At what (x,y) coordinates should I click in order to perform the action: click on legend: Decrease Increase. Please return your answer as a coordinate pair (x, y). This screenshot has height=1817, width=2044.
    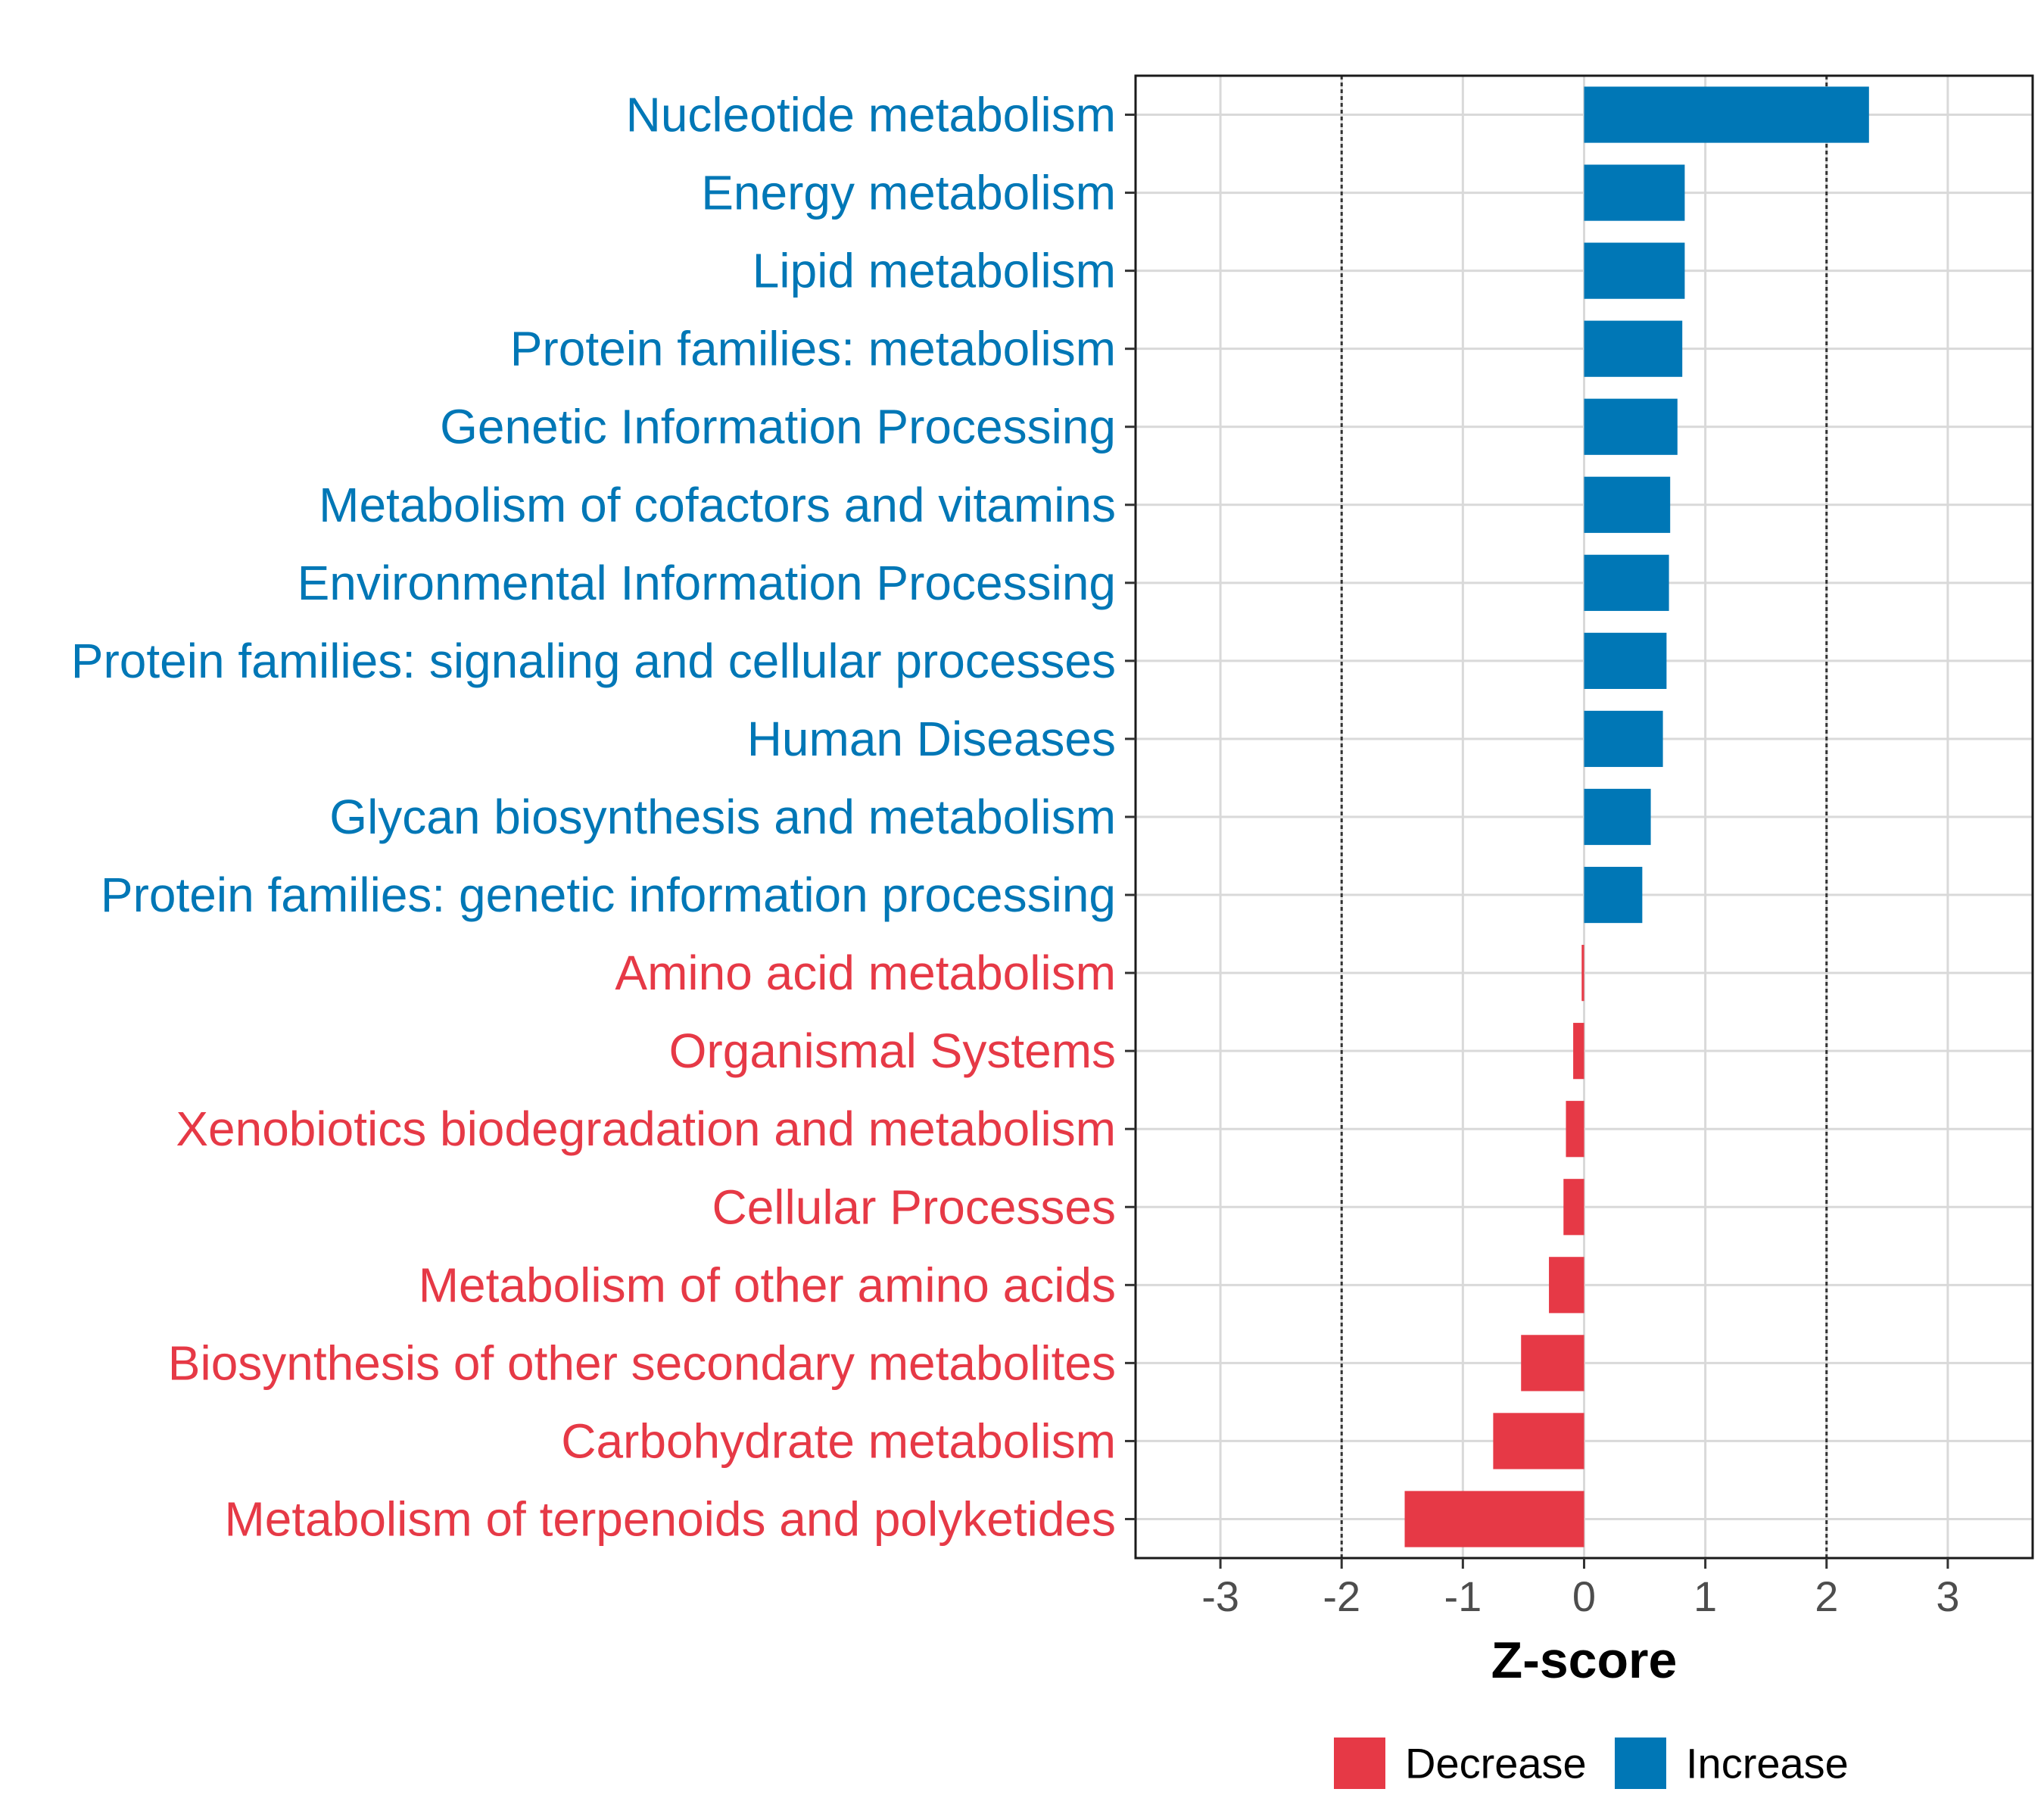
    Looking at the image, I should click on (1592, 1764).